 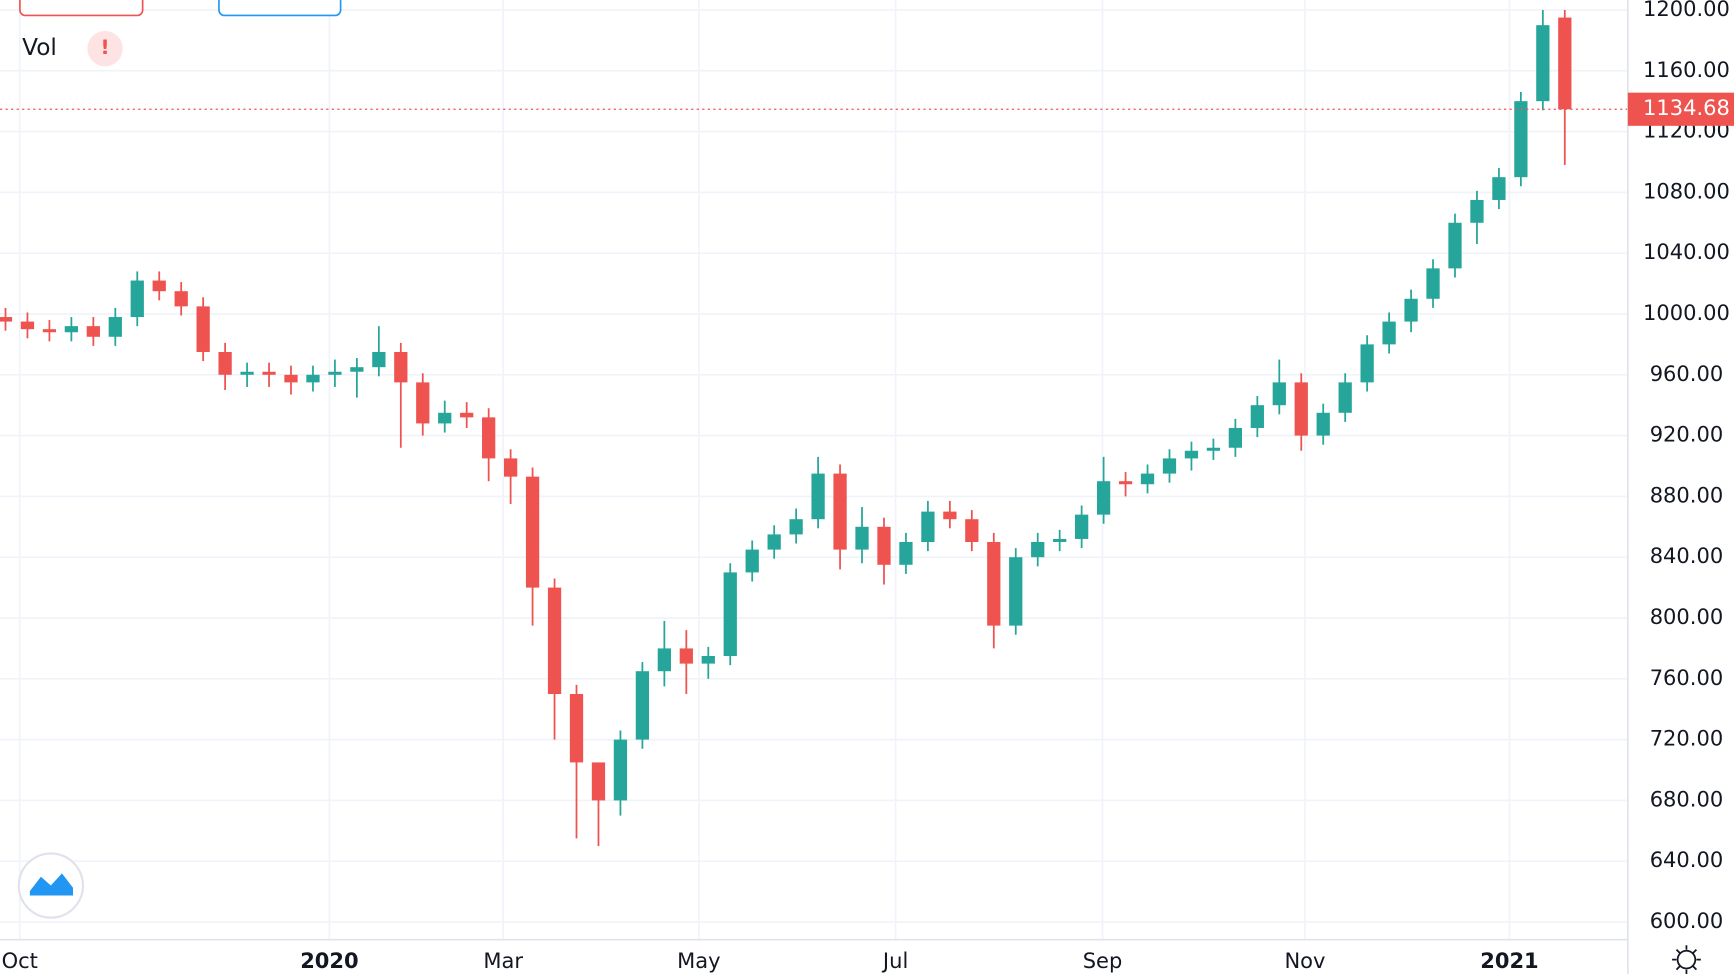 What do you see at coordinates (1686, 556) in the screenshot?
I see `y-tick-label: 840.00` at bounding box center [1686, 556].